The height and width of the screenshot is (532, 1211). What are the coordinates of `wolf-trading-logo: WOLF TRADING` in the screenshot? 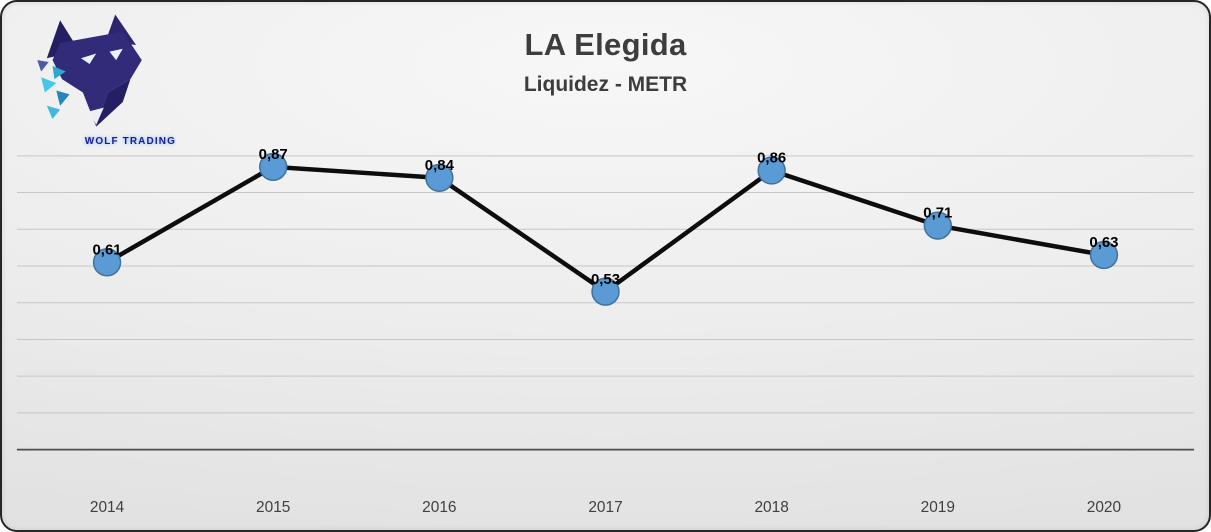 It's located at (106, 80).